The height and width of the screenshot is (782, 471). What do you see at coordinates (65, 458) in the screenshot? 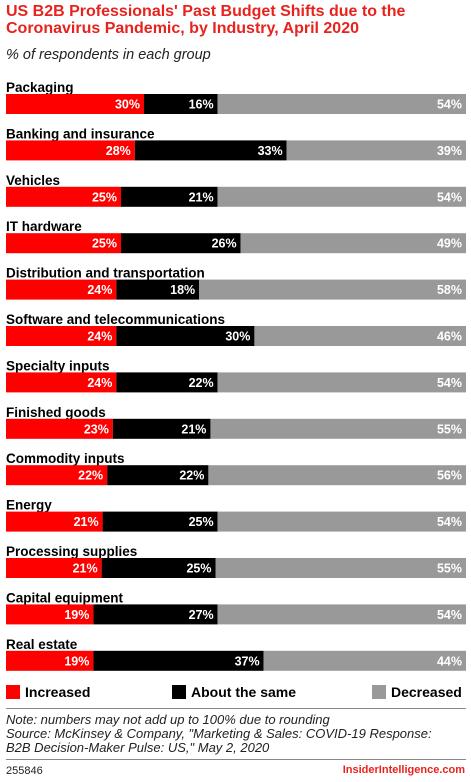
I see `category-label-commodity-inputs: Commodity inputs` at bounding box center [65, 458].